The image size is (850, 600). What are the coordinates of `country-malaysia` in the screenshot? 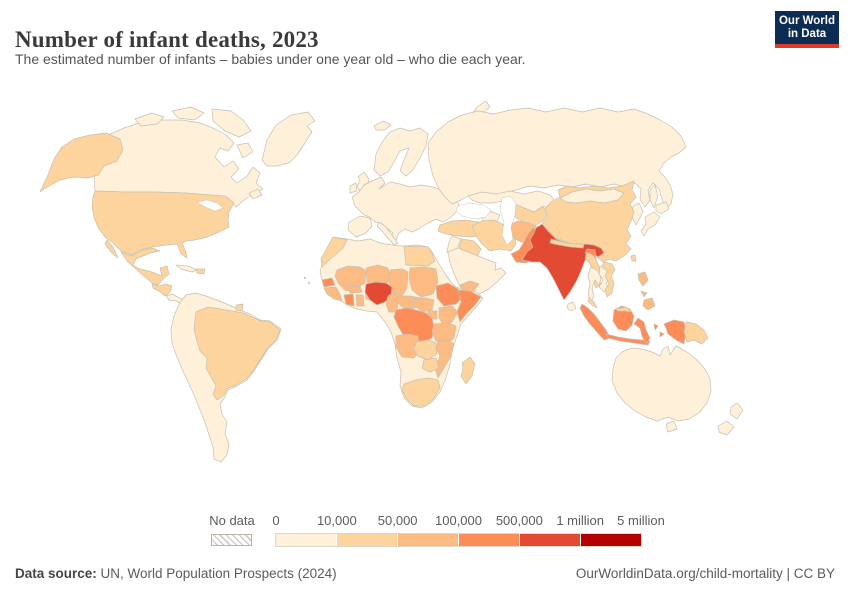 It's located at (592, 303).